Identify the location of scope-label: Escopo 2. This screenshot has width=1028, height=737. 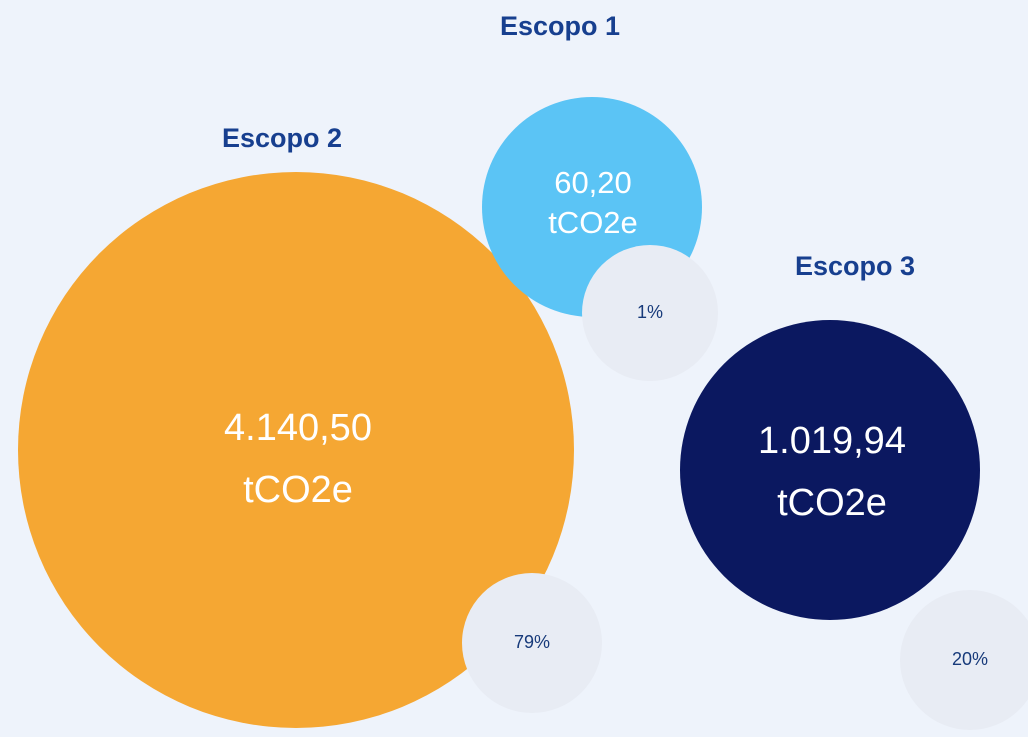
(282, 138).